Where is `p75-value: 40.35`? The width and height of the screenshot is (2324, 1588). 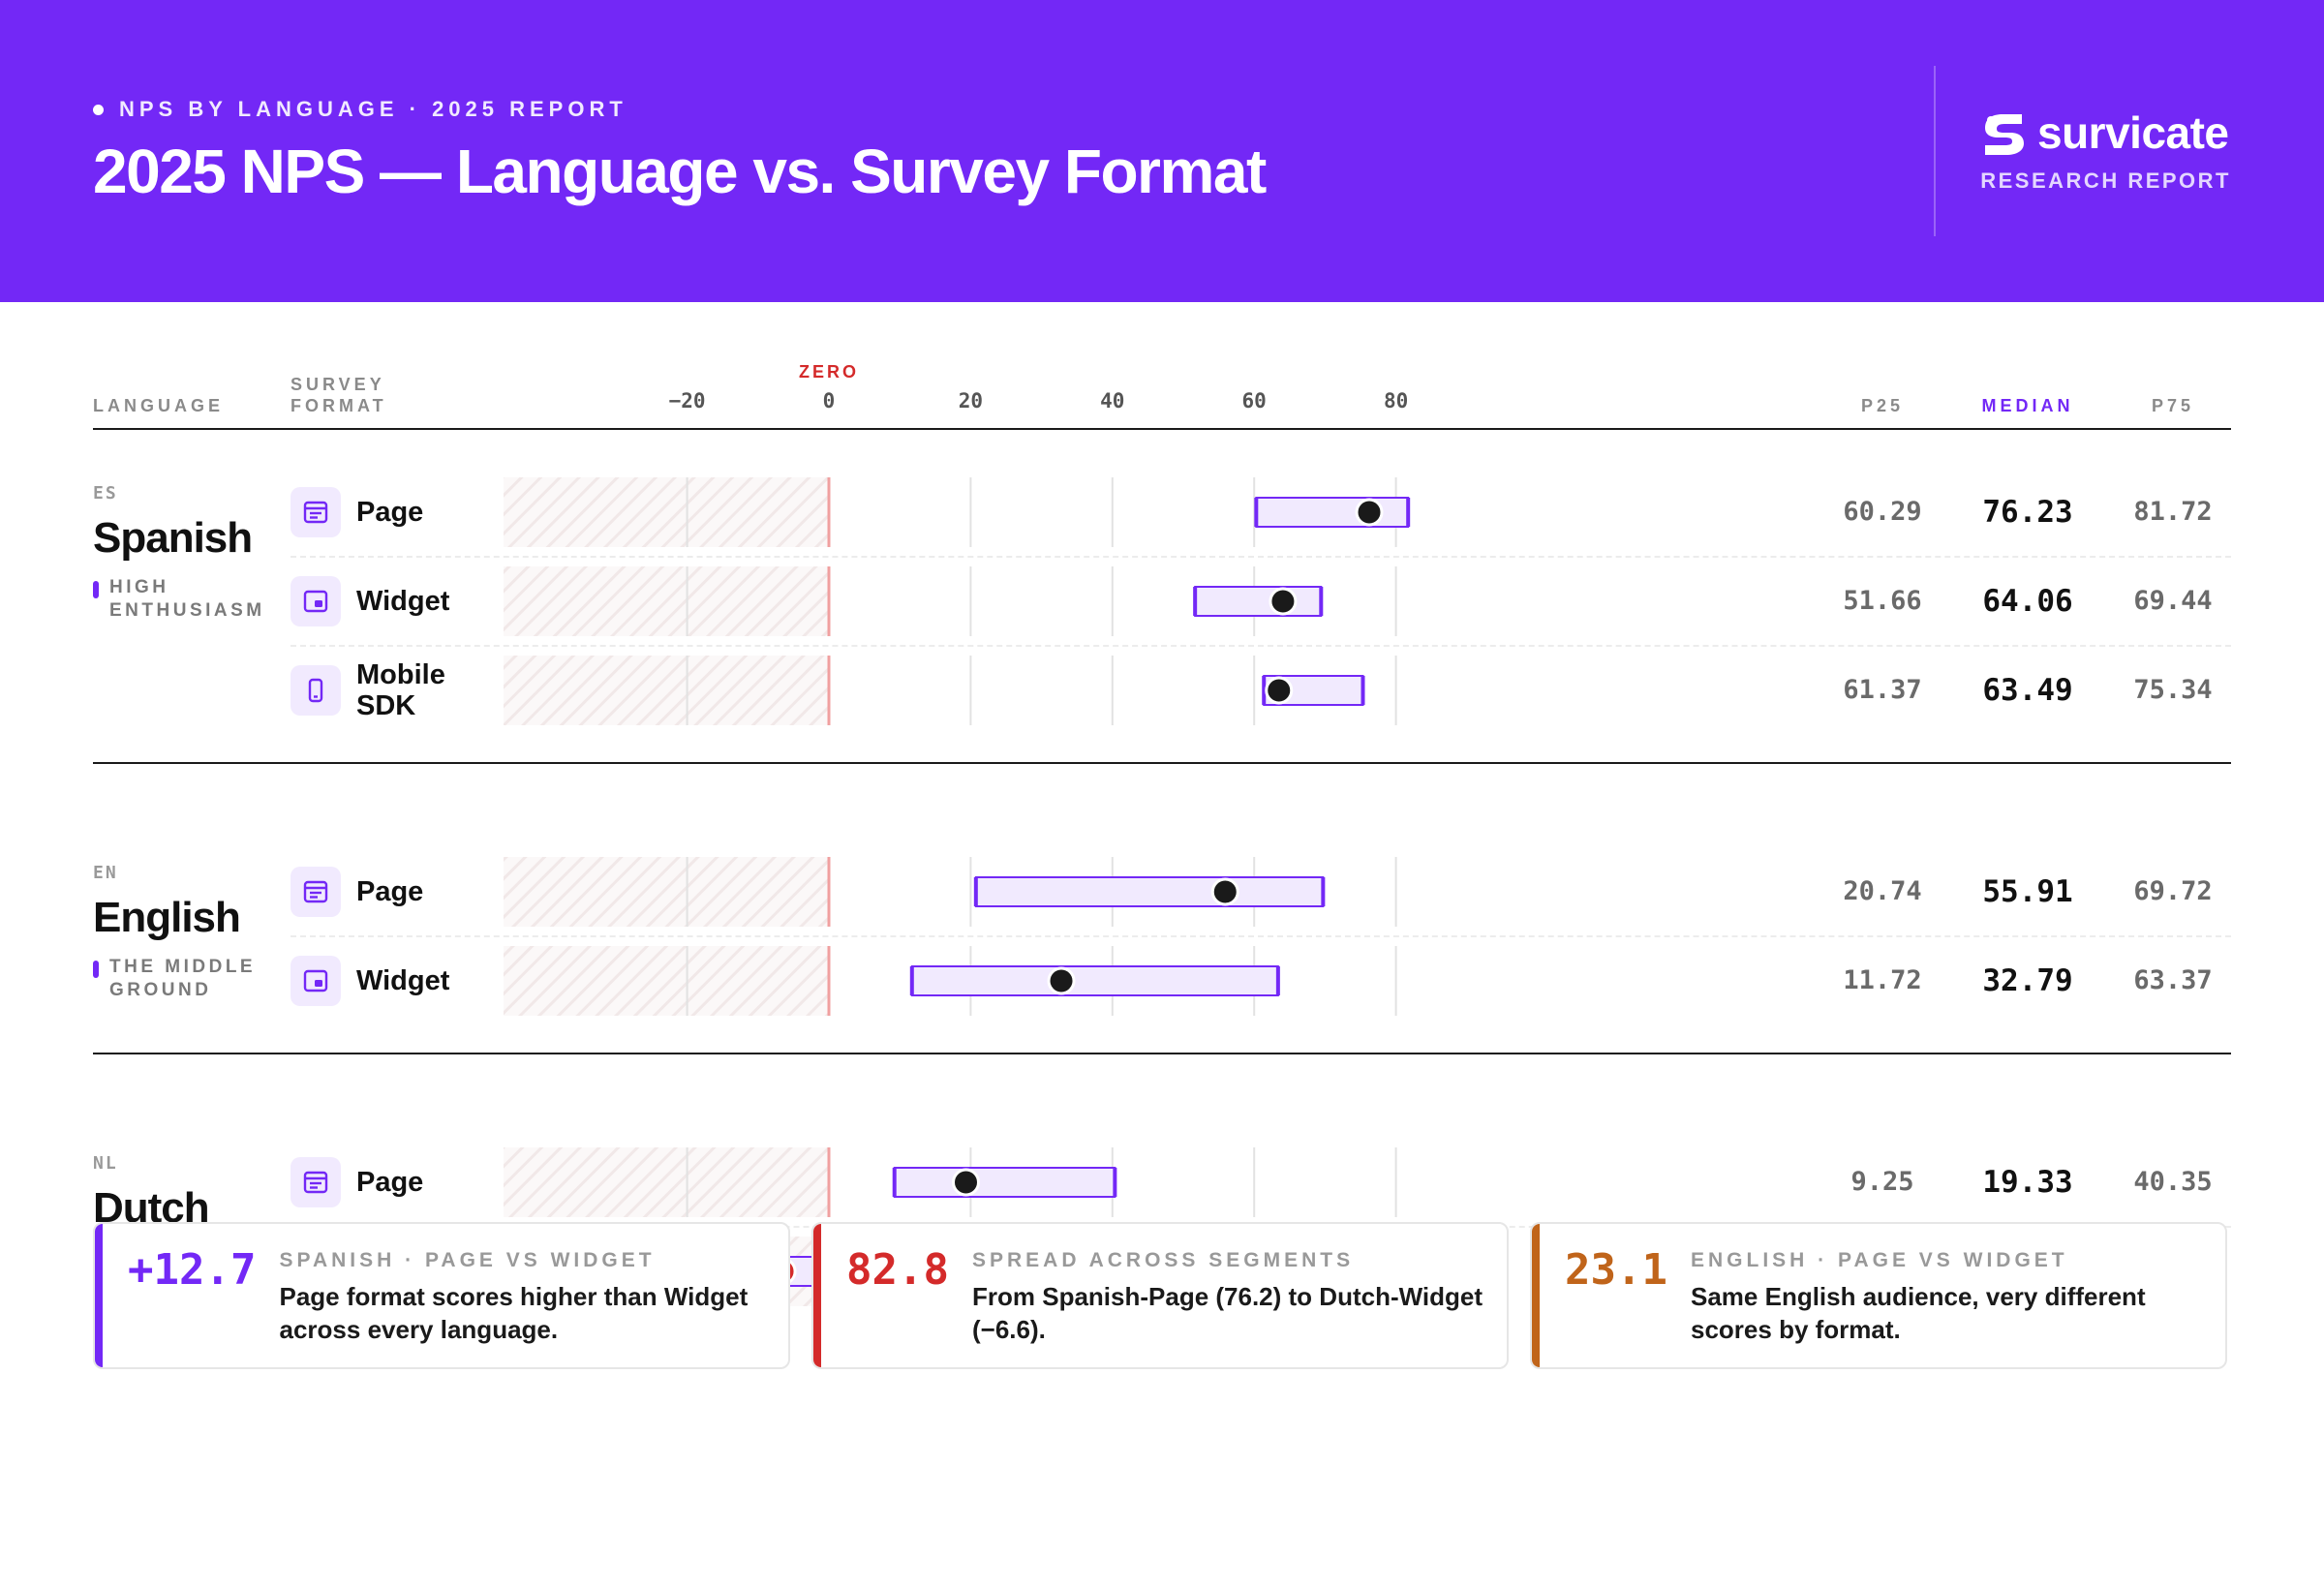
p75-value: 40.35 is located at coordinates (2173, 1182).